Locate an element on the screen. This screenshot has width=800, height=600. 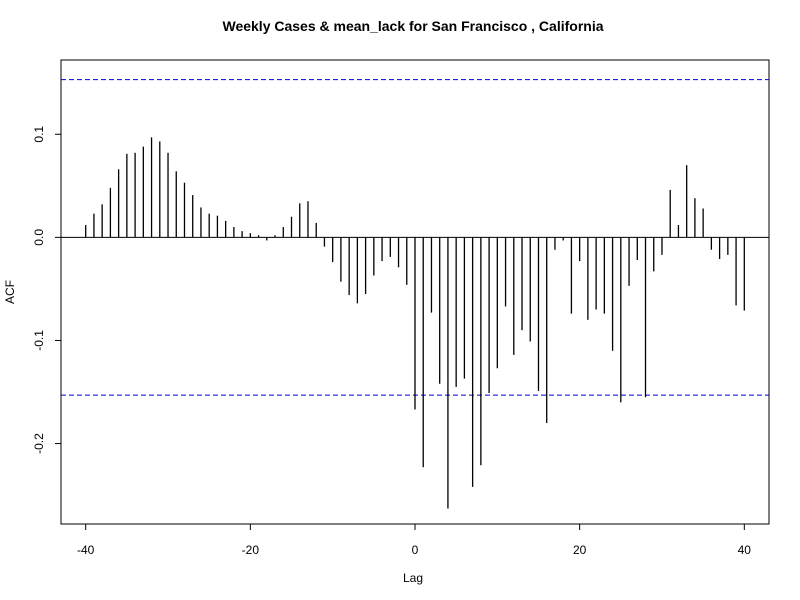
y-axis: -0.2 -0.1 0.0 0.1 is located at coordinates (46, 290).